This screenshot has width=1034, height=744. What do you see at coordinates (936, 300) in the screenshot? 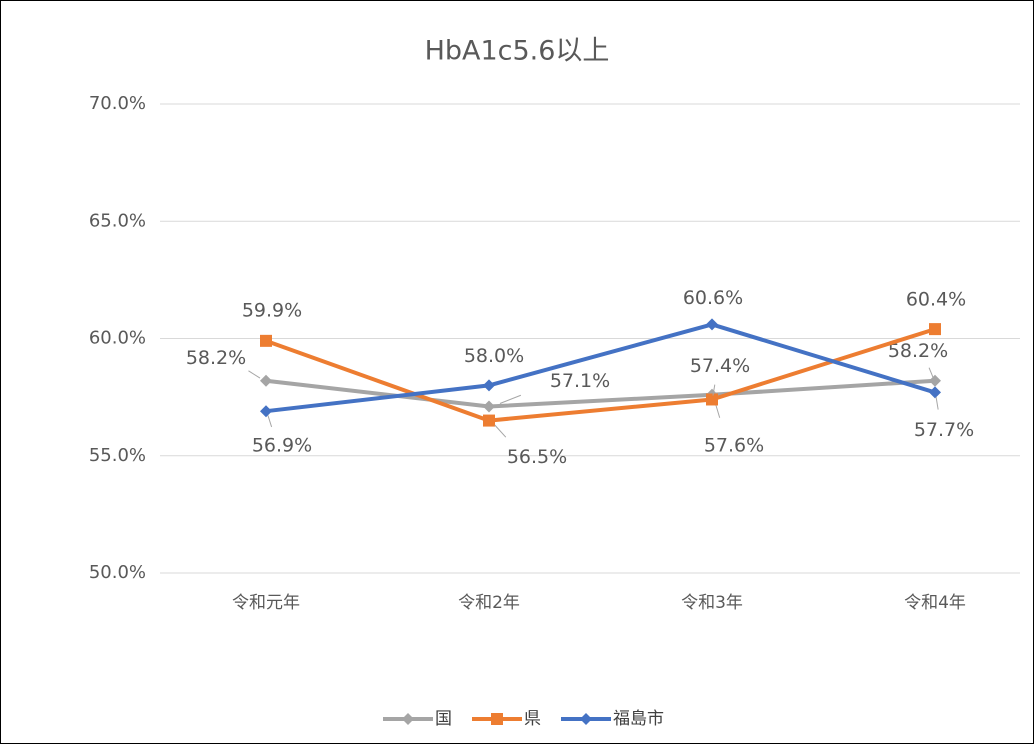
I see `data-label: 60.4%` at bounding box center [936, 300].